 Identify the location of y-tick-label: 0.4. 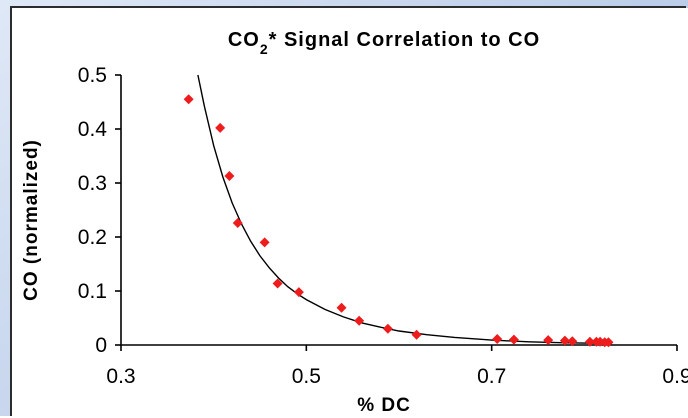
(93, 129).